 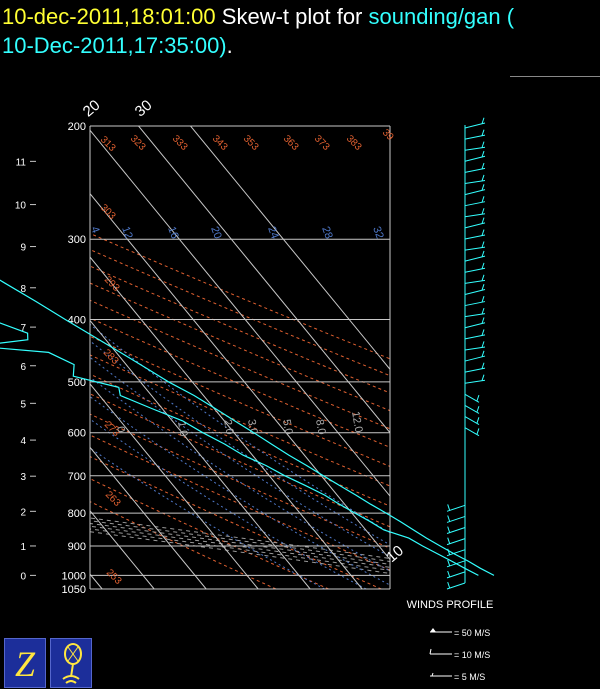 What do you see at coordinates (77, 127) in the screenshot?
I see `pressure-label: 200` at bounding box center [77, 127].